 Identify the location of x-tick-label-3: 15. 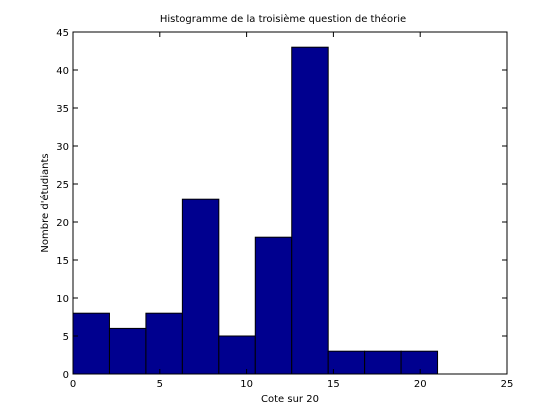
(333, 384).